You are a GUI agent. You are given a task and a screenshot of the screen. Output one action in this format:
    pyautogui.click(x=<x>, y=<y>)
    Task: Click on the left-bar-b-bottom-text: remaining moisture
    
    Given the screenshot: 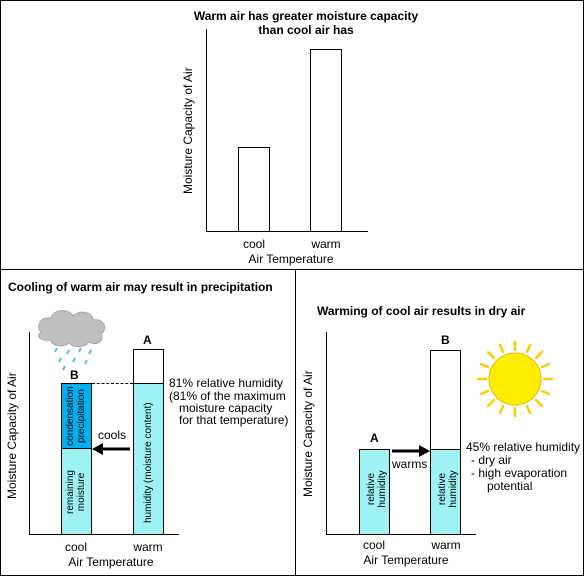 What is the action you would take?
    pyautogui.click(x=76, y=492)
    